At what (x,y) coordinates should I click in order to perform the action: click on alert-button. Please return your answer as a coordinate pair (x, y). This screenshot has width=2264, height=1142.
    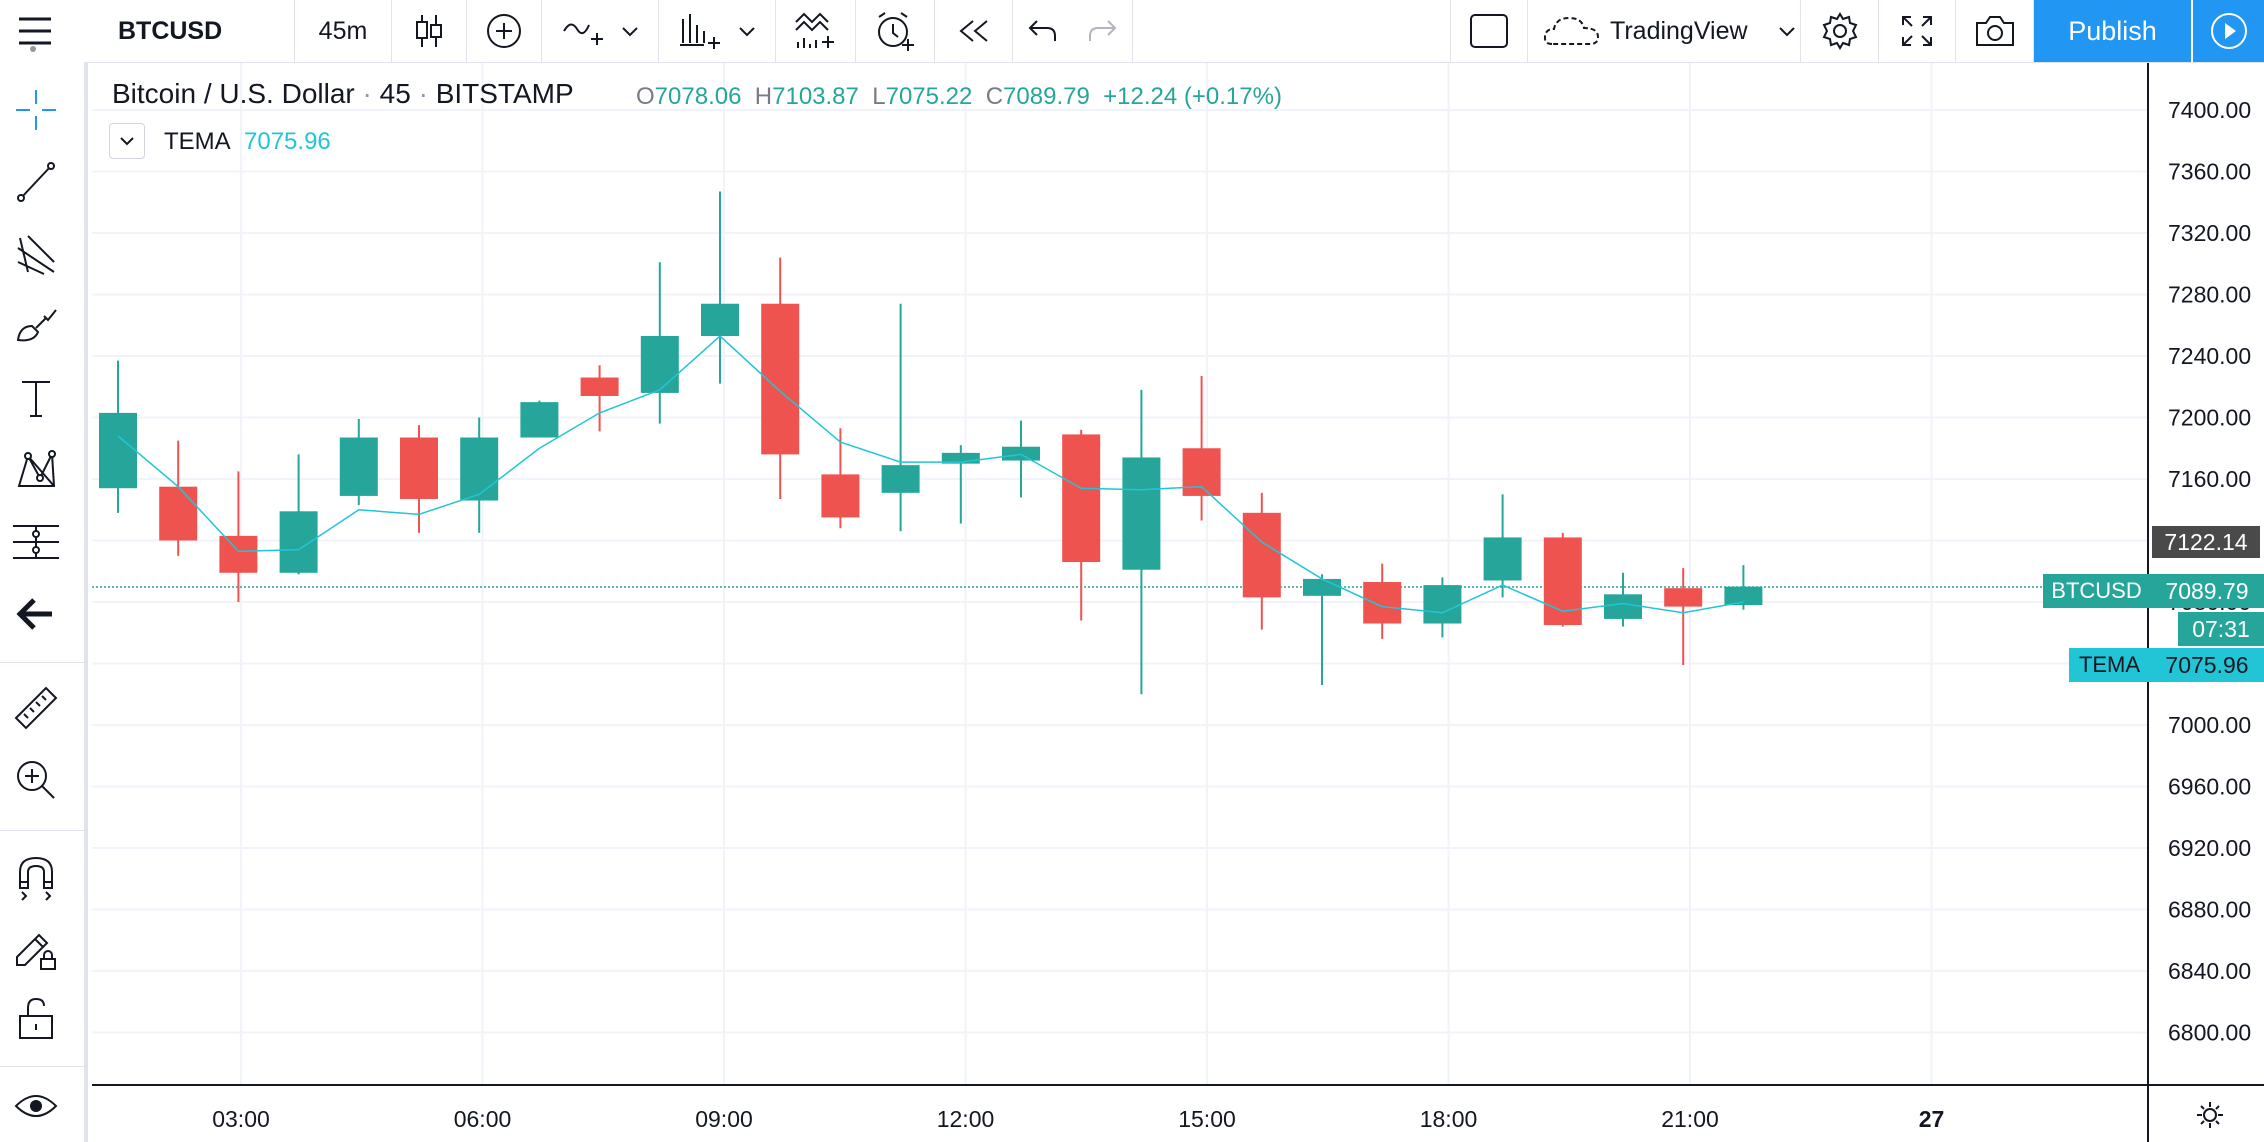
    Looking at the image, I should click on (895, 31).